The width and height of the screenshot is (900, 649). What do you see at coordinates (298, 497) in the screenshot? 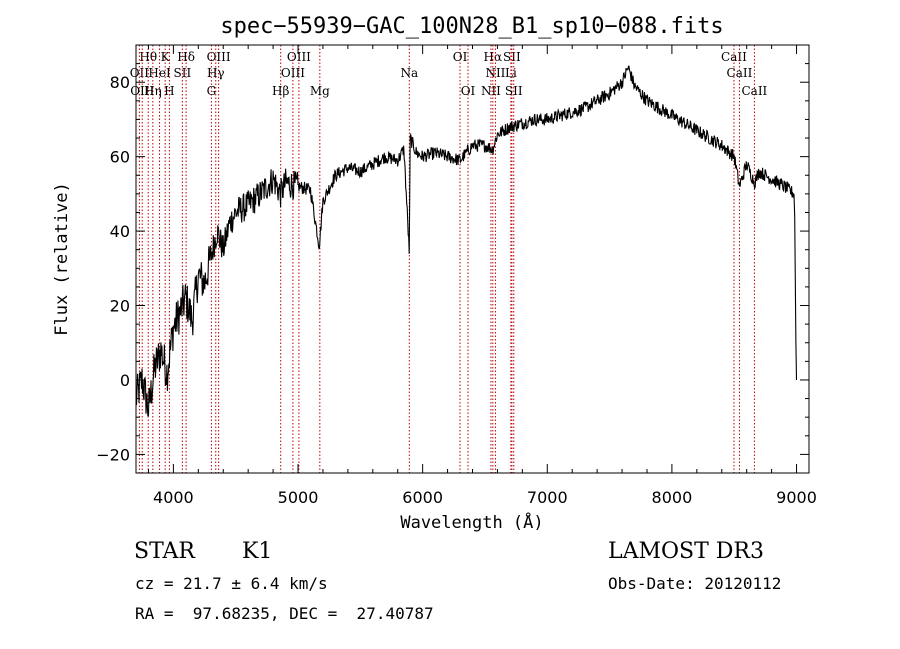
I see `x-tick-label: 5000` at bounding box center [298, 497].